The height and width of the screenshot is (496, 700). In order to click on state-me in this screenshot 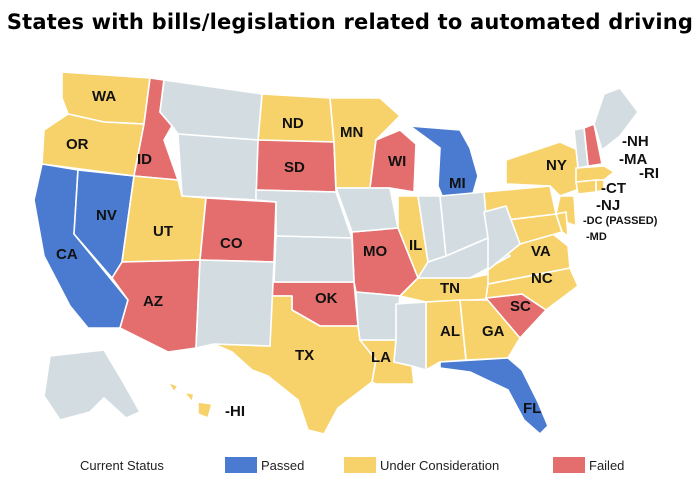, I will do `click(616, 119)`.